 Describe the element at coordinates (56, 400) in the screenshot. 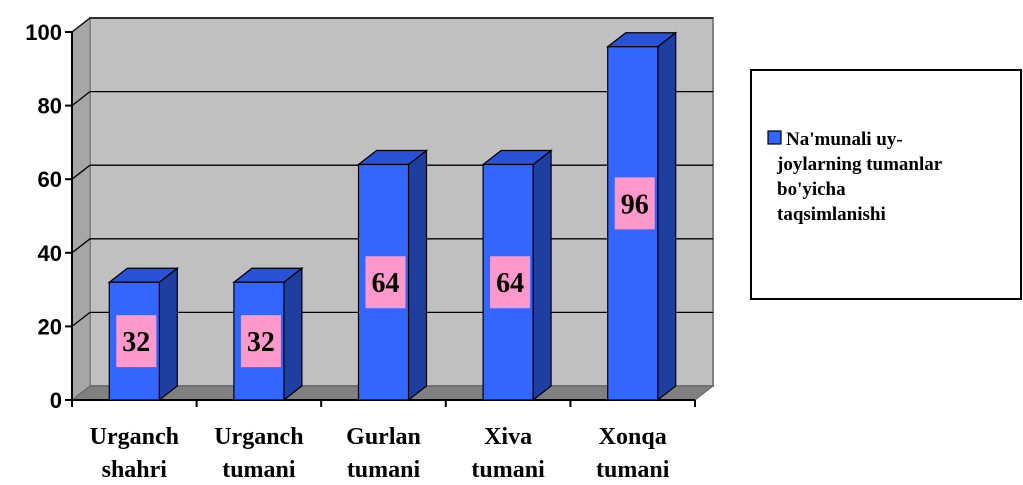

I see `y-tick-label: 0` at that location.